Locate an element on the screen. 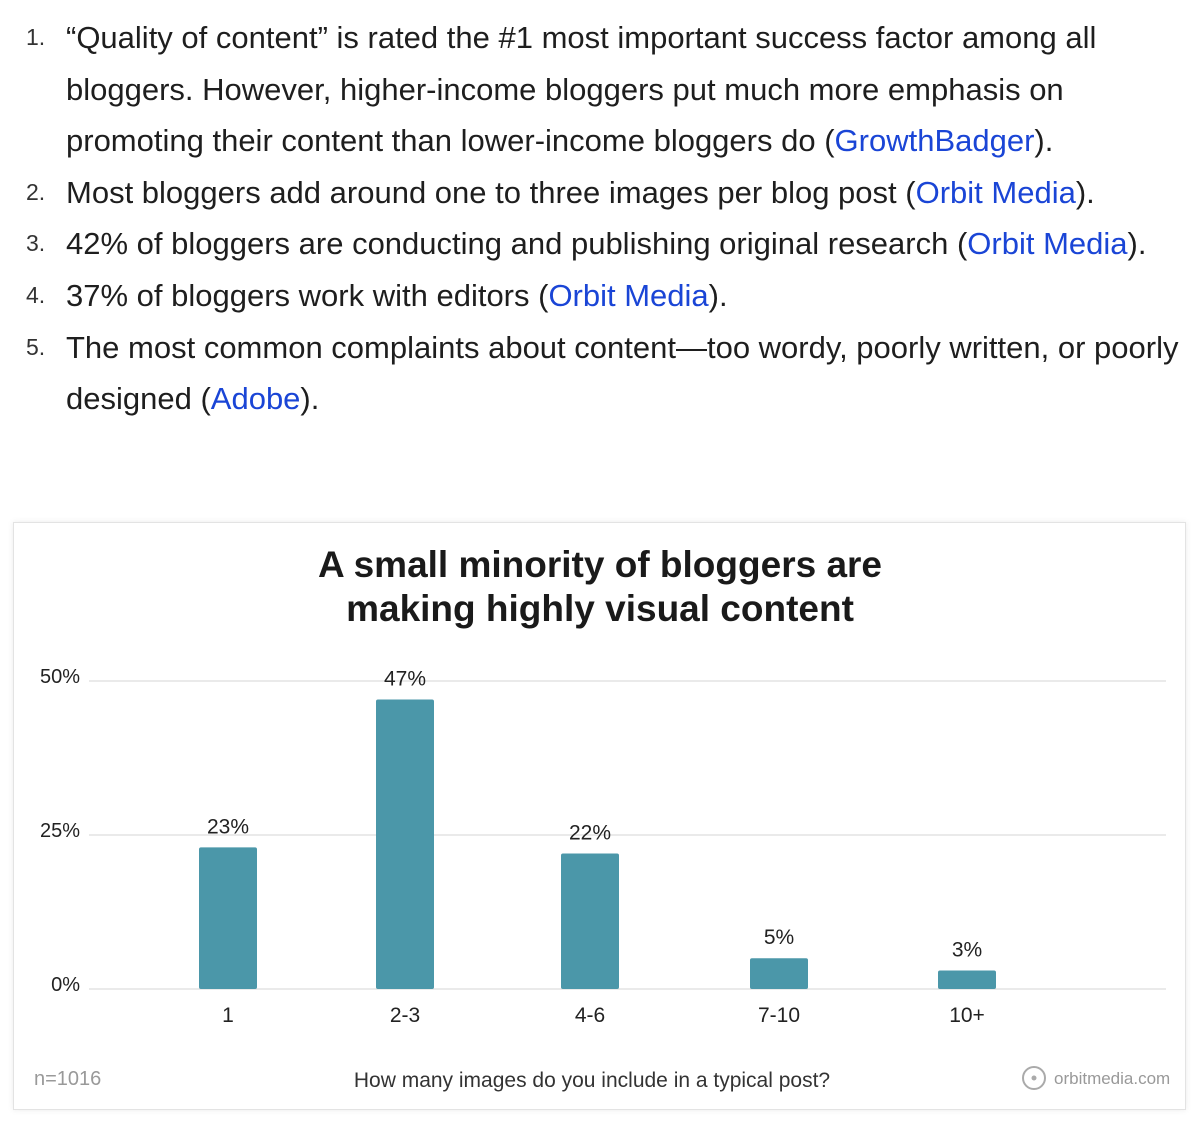 The image size is (1200, 1124). source-link: Adobe is located at coordinates (255, 399).